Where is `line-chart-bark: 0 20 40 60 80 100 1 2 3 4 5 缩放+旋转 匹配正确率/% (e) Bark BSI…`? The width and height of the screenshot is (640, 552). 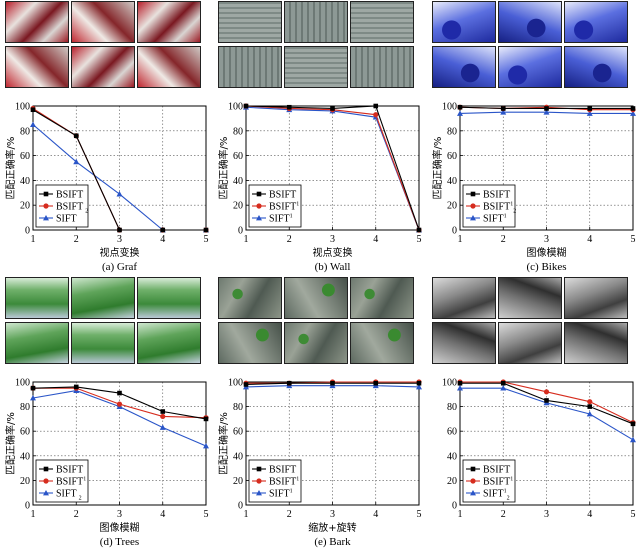 line-chart-bark: 0 20 40 60 80 100 1 2 3 4 5 缩放+旋转 匹配正确率/% (e) Bark BSI… is located at coordinates (319, 463).